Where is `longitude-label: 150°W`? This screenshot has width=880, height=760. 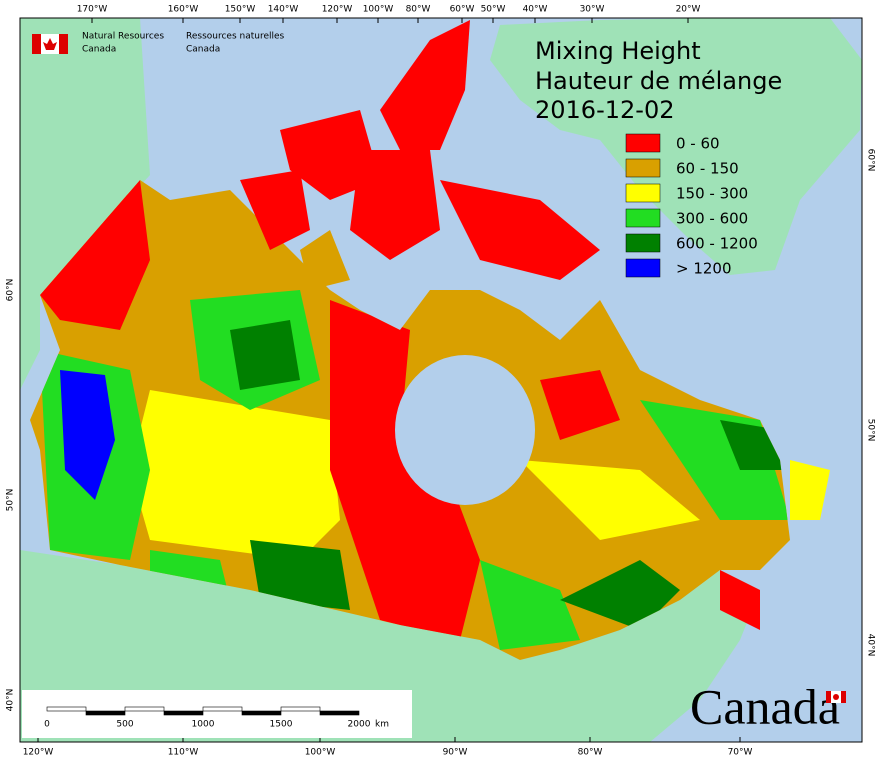
longitude-label: 150°W is located at coordinates (240, 10).